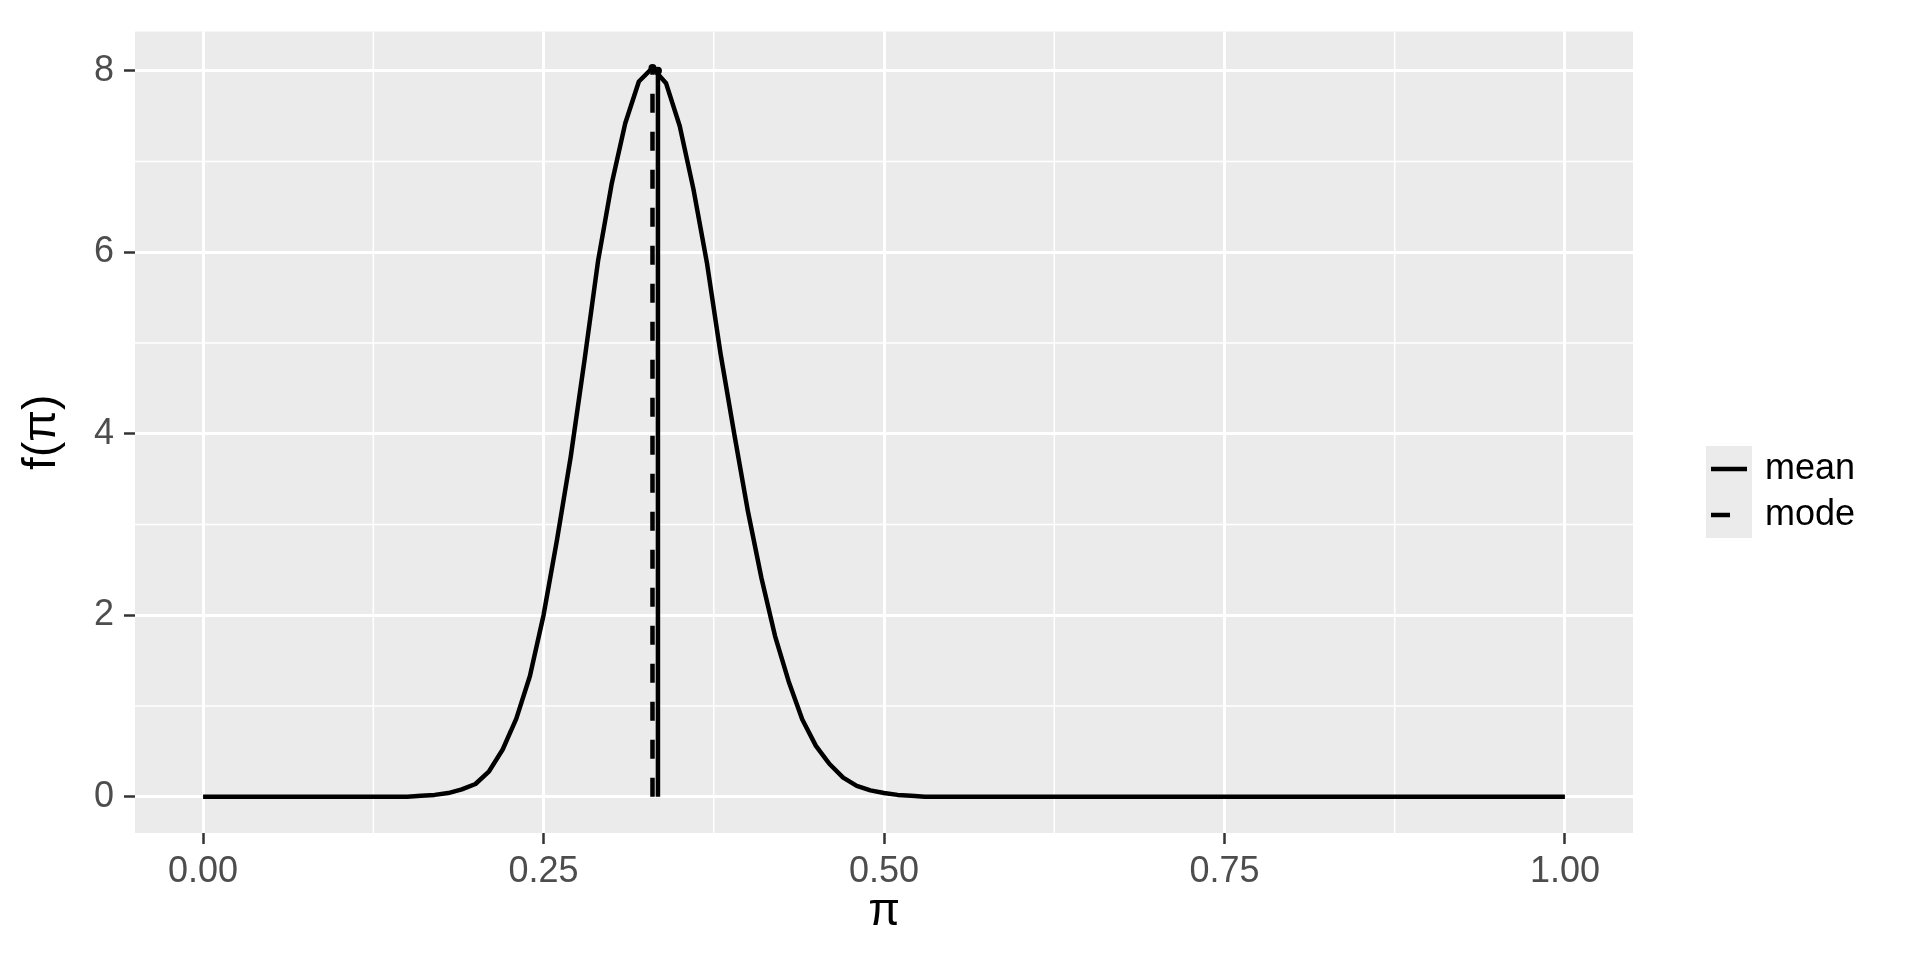  Describe the element at coordinates (1810, 466) in the screenshot. I see `legend-label: mean` at that location.